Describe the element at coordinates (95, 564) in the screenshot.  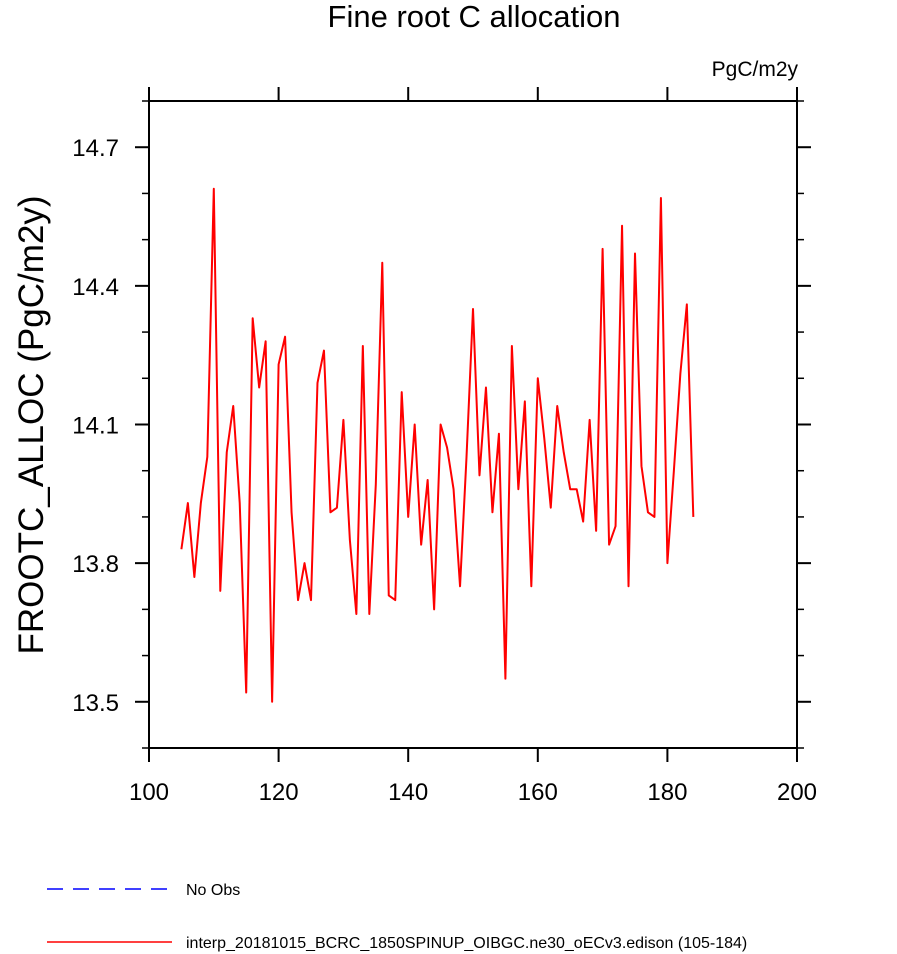
I see `y-tick-label: 13.8` at that location.